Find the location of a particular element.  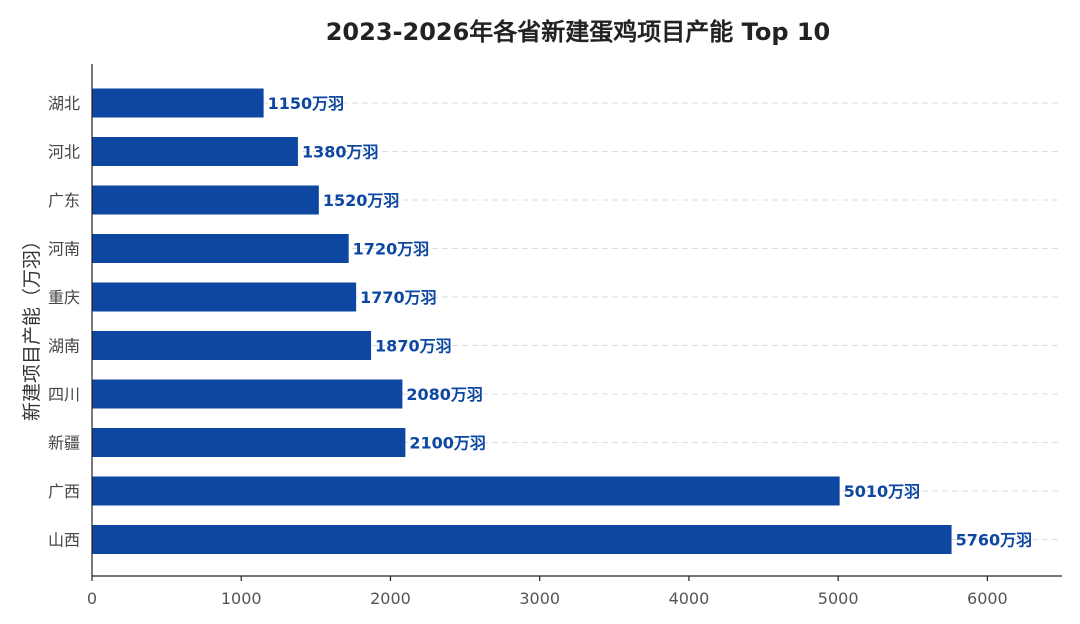

bar-湖南 is located at coordinates (232, 345).